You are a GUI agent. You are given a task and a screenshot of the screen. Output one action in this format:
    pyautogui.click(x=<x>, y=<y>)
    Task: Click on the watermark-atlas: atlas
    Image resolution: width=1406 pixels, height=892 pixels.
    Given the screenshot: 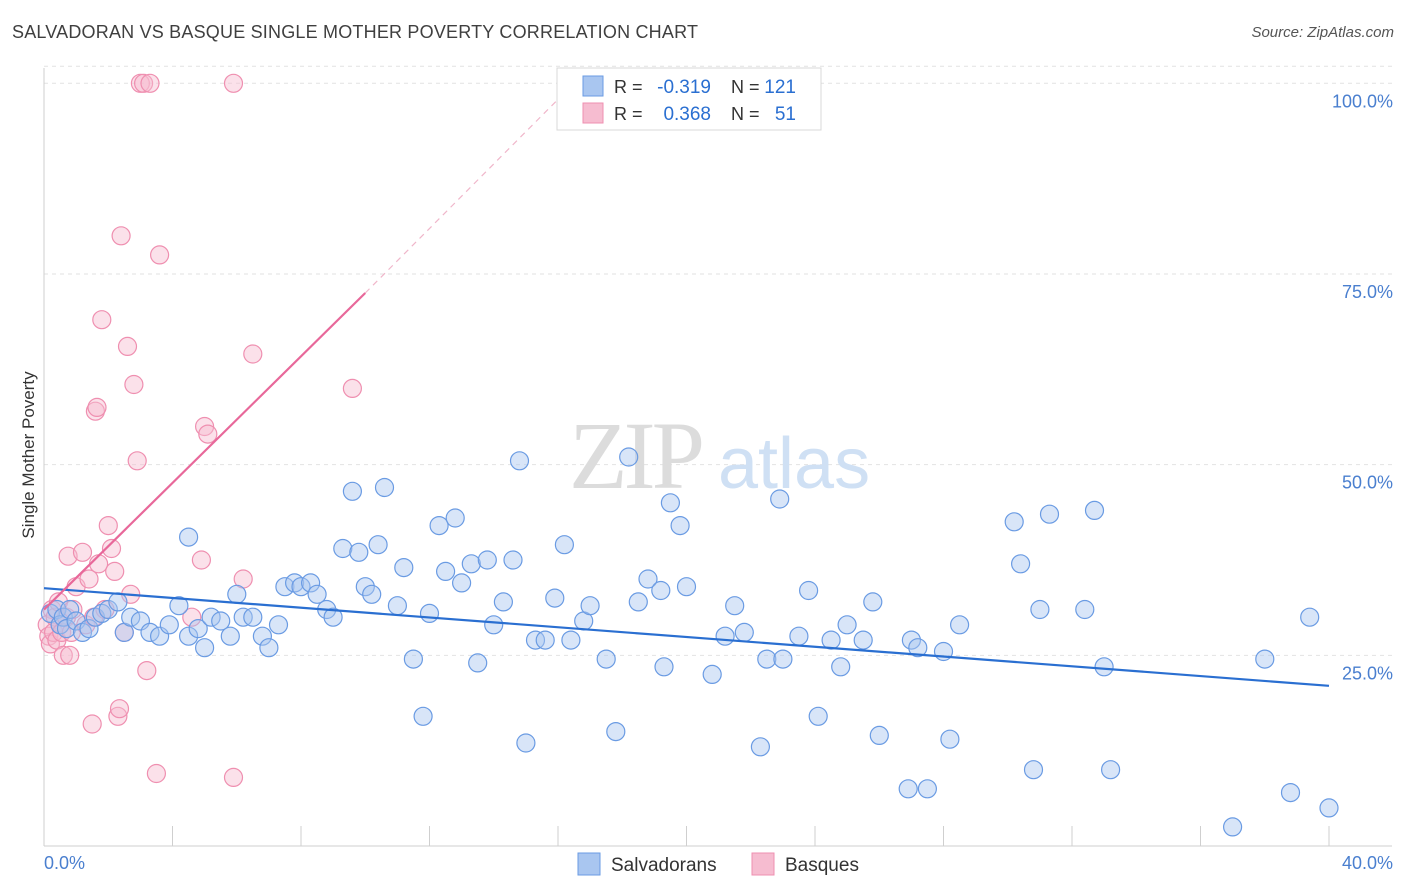 What is the action you would take?
    pyautogui.click(x=794, y=464)
    